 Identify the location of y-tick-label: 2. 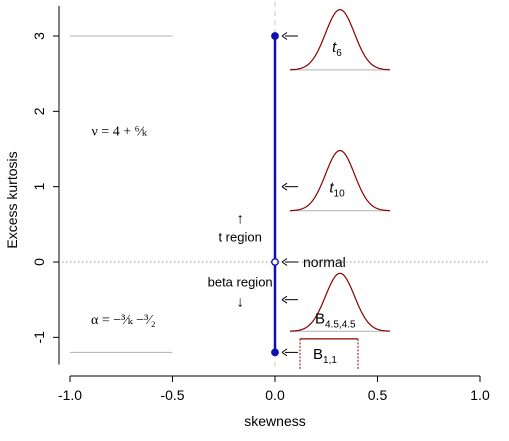
(39, 111).